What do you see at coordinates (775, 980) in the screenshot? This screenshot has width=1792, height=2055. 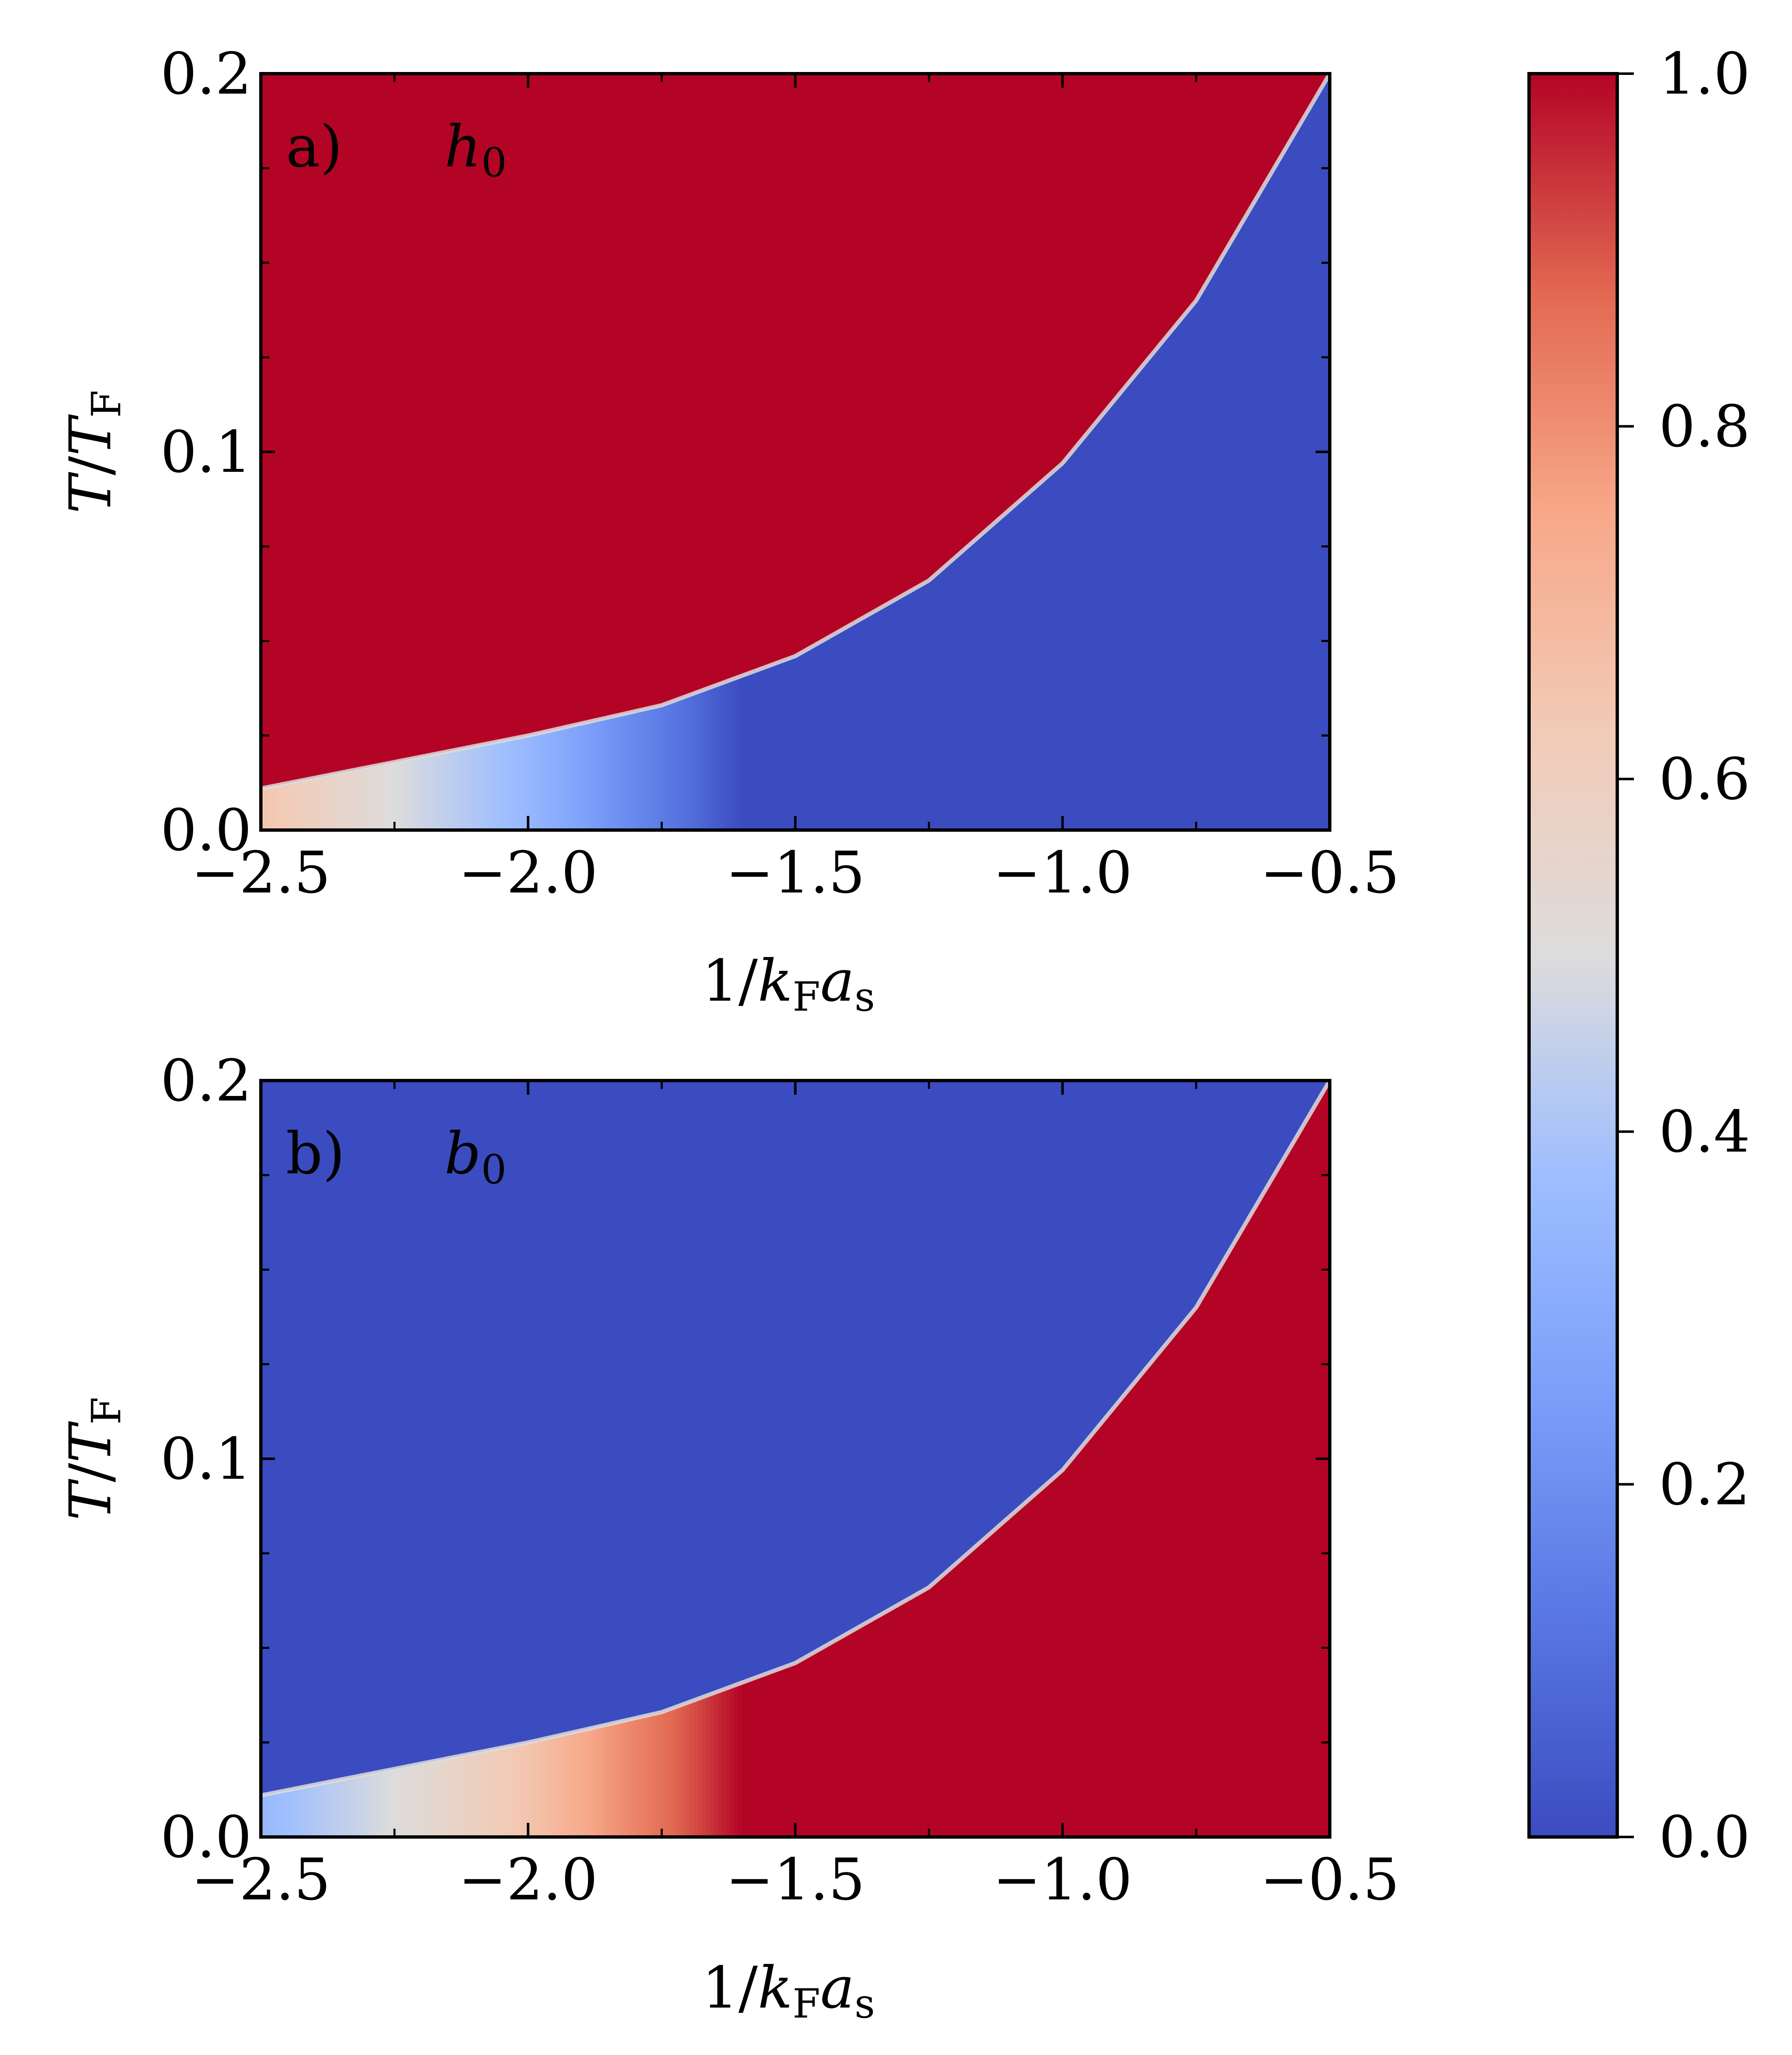 I see `xlabel-a-k: k` at bounding box center [775, 980].